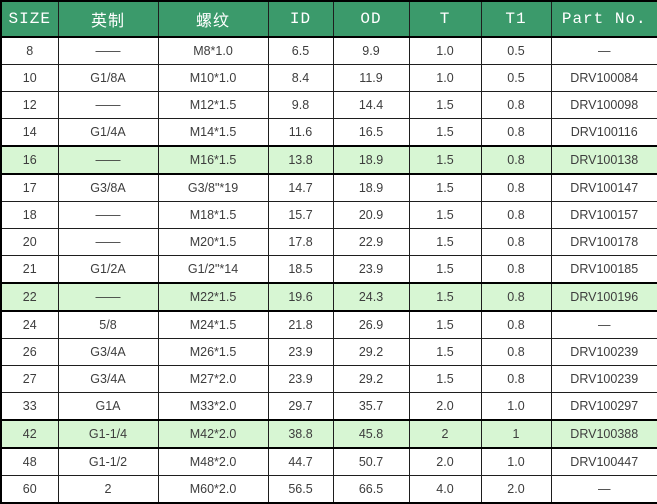 This screenshot has height=504, width=657. Describe the element at coordinates (300, 78) in the screenshot. I see `table-cell: 8.4` at that location.